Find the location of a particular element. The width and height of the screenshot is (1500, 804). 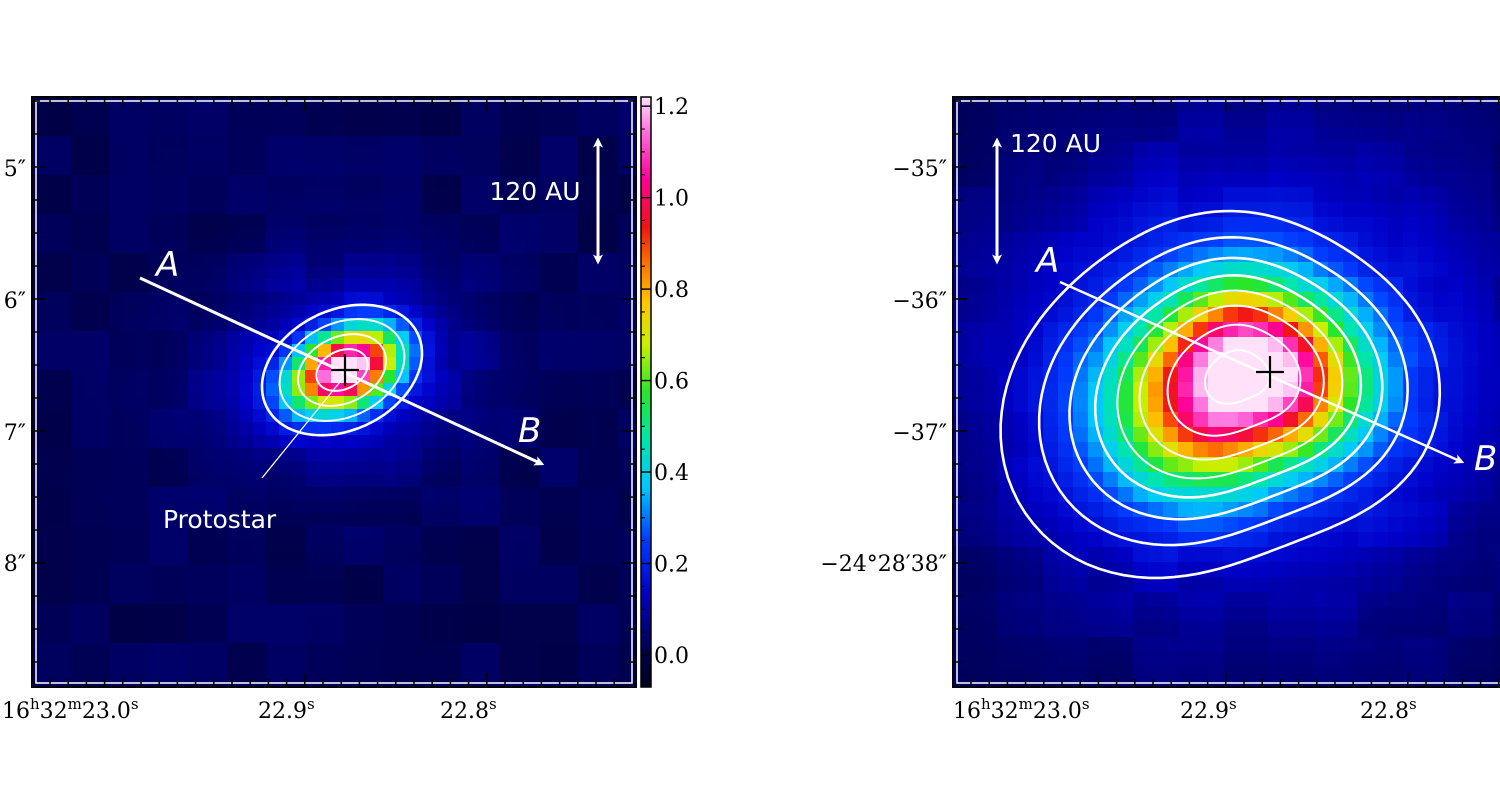

left-x-tick-labels: 16h32m23.0s 22.9s 22.8s is located at coordinates (249, 709).